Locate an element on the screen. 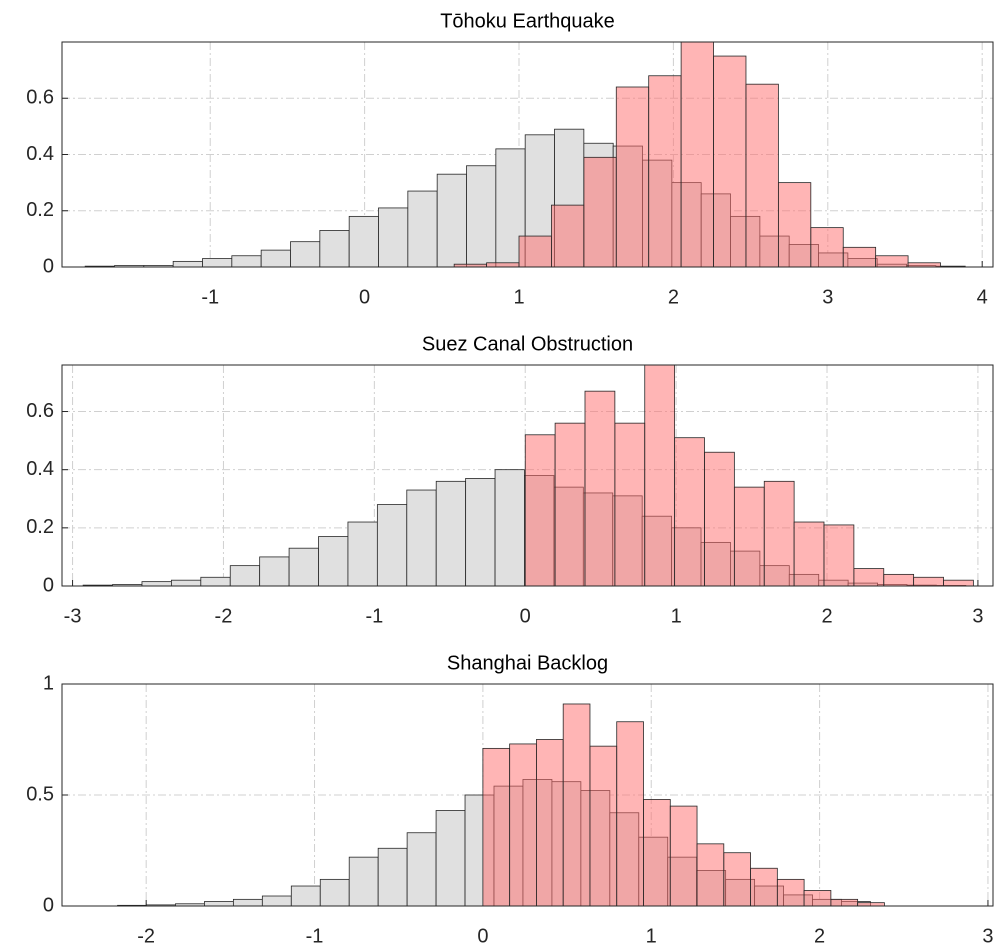  x-tick-label: 4 is located at coordinates (982, 297).